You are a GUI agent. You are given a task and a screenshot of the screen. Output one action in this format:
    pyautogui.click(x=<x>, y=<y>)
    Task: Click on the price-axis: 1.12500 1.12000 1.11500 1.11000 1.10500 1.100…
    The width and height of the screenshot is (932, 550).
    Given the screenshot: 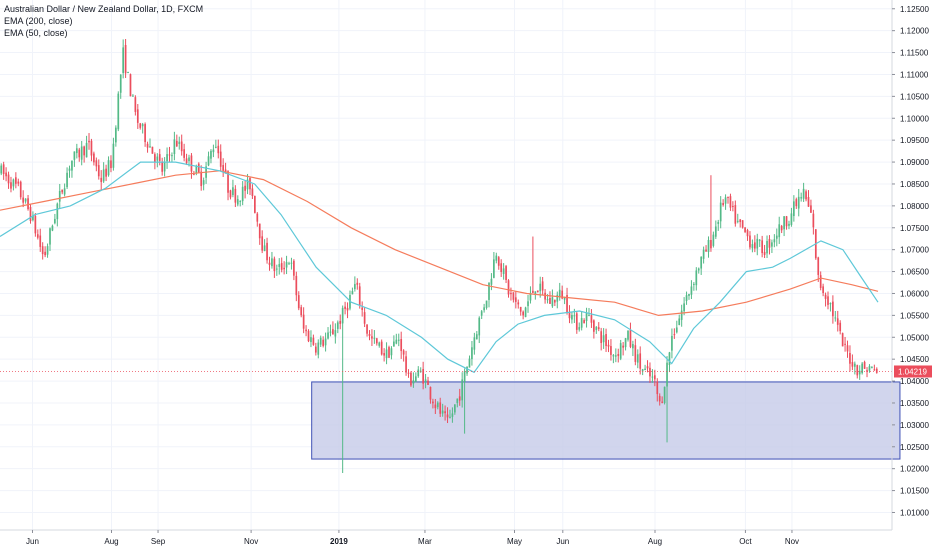 What is the action you would take?
    pyautogui.click(x=911, y=265)
    